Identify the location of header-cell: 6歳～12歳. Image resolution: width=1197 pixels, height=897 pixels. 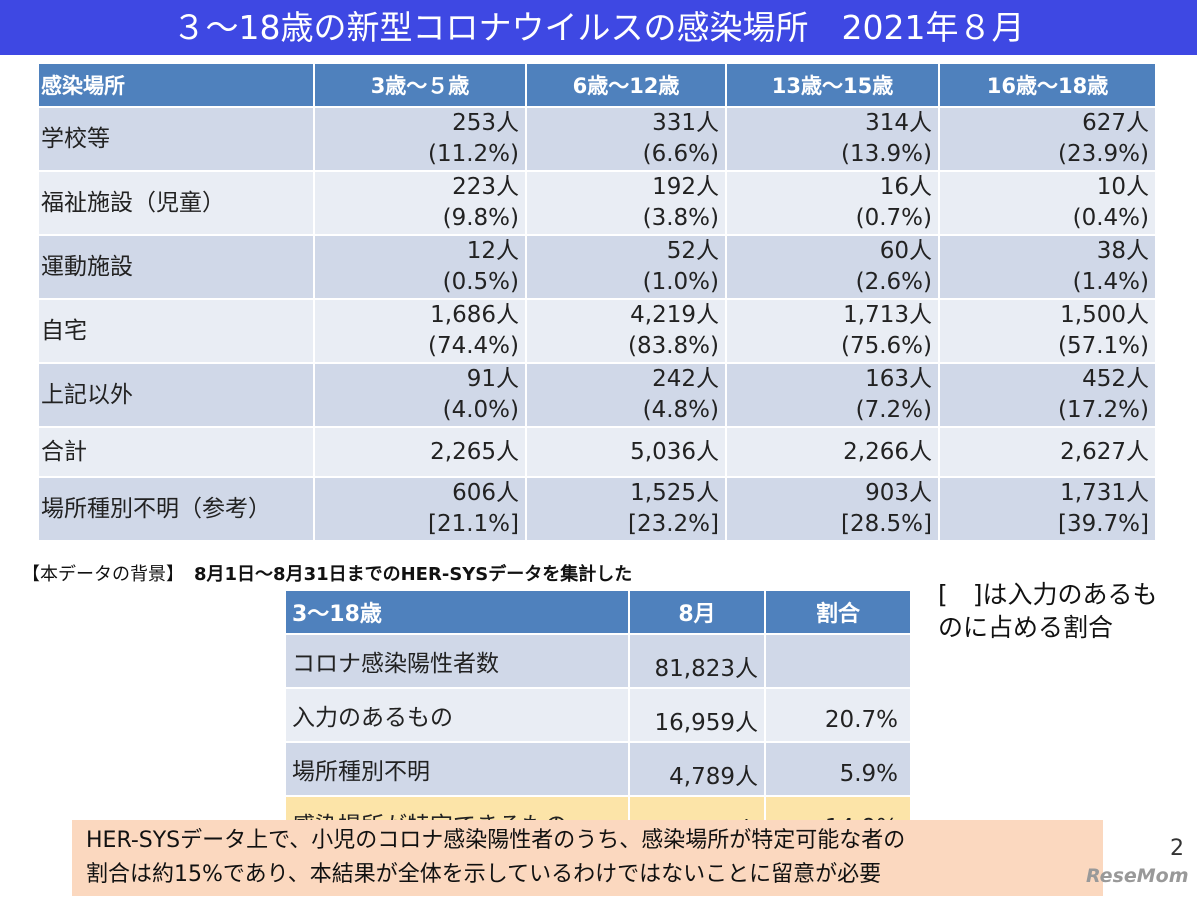
(626, 85).